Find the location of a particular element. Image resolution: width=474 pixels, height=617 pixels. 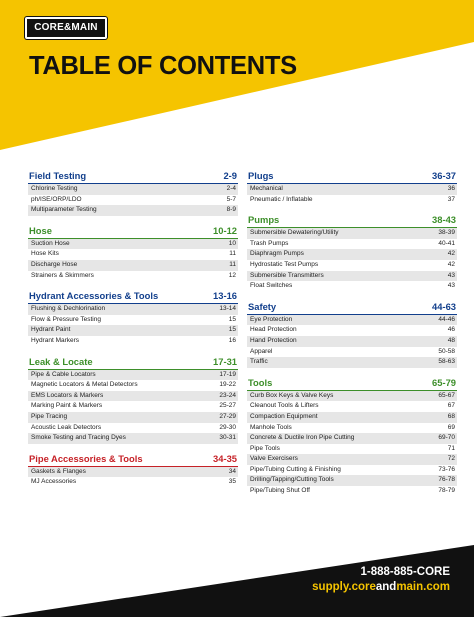

toc-entry: Pipe Tools 71 is located at coordinates (352, 449).